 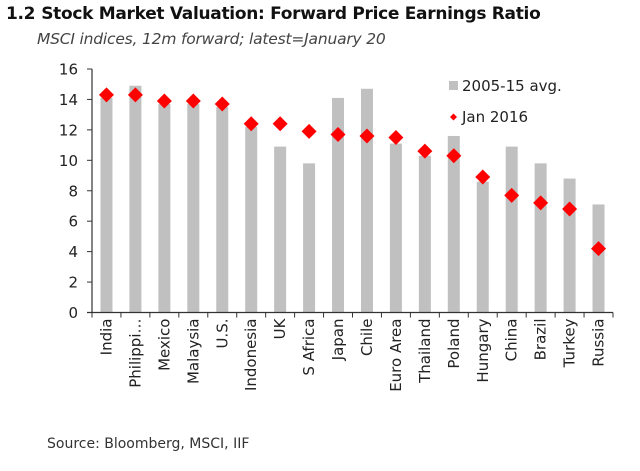 I want to click on y-tick-label: 10, so click(x=68, y=161).